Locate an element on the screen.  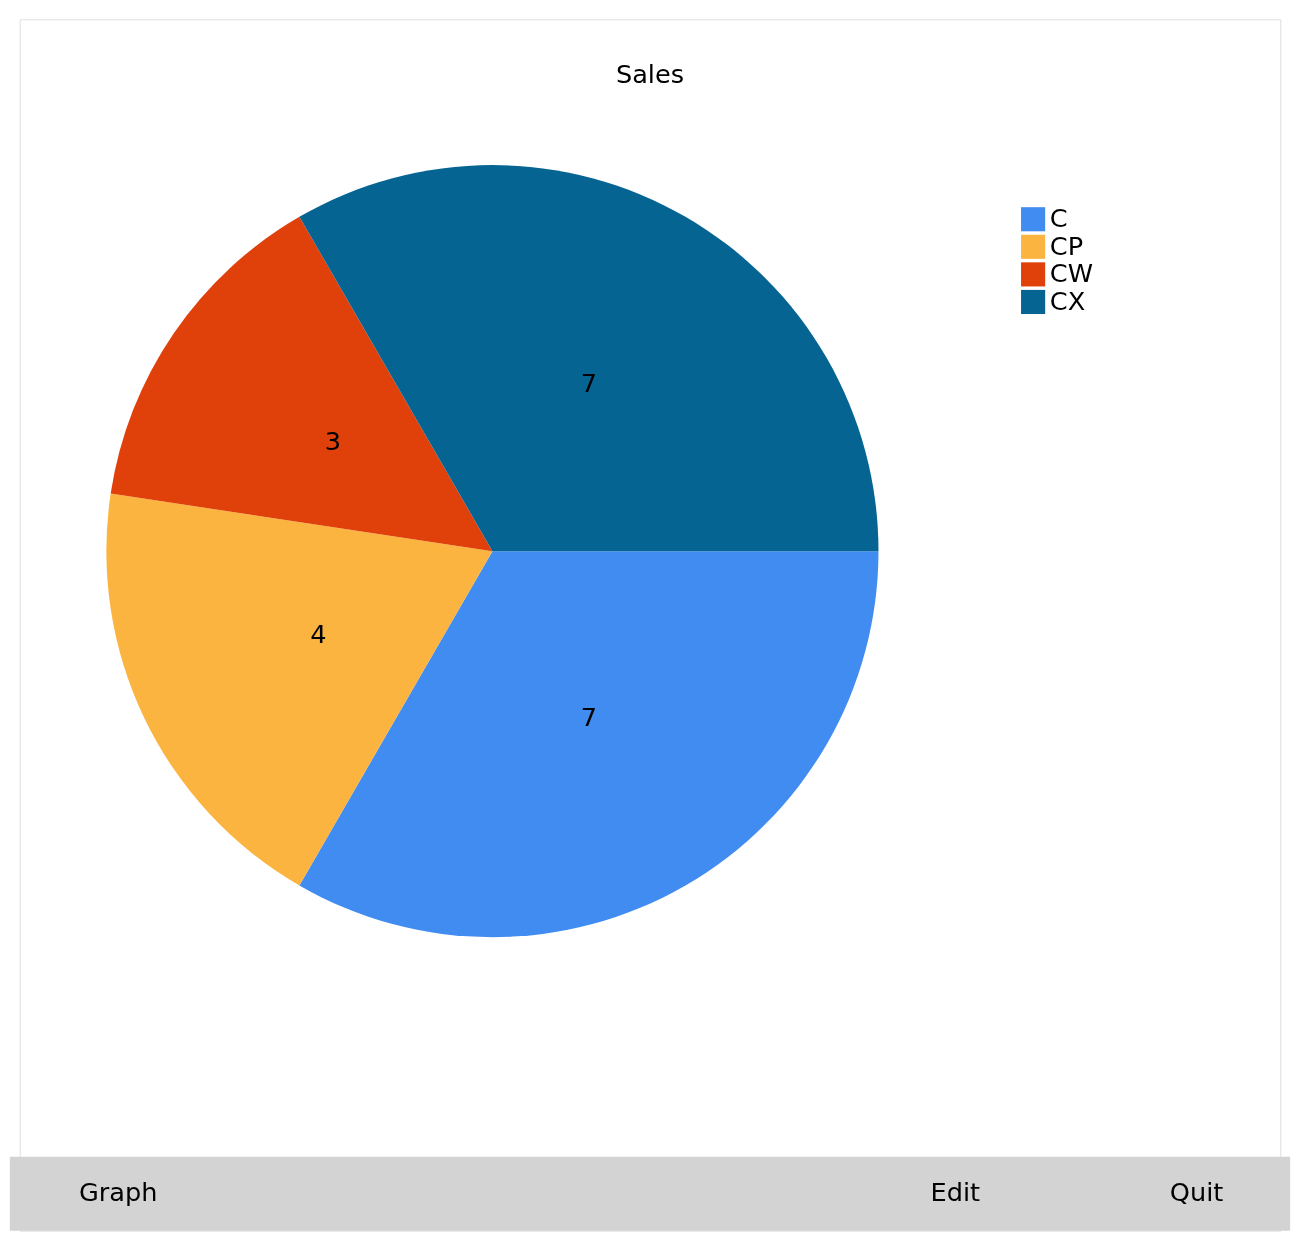
data-label: 3 is located at coordinates (333, 441).